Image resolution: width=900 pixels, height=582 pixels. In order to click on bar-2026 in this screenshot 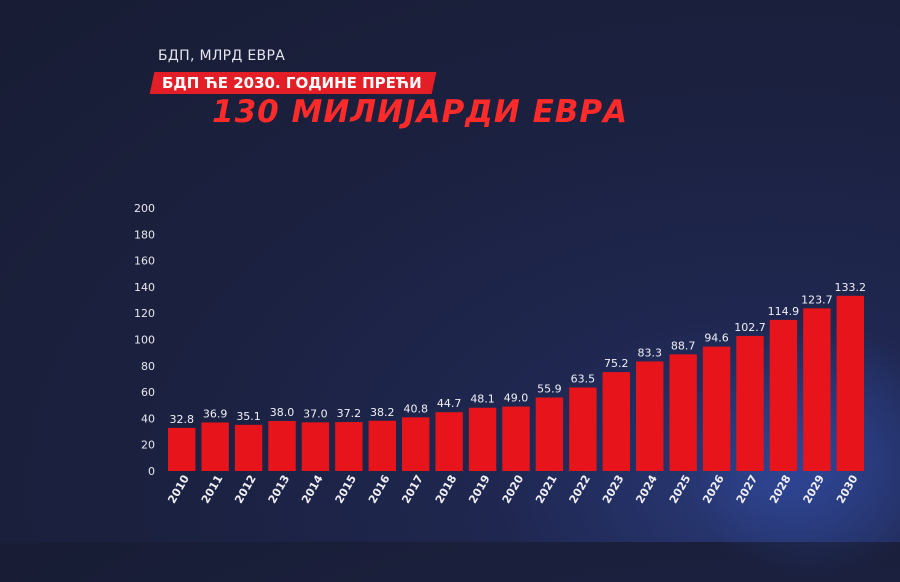, I will do `click(716, 408)`.